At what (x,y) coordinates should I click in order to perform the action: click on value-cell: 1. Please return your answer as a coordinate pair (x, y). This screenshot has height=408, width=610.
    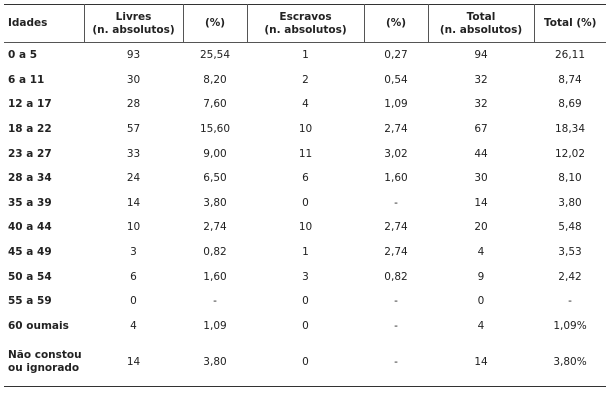
    Looking at the image, I should click on (305, 55).